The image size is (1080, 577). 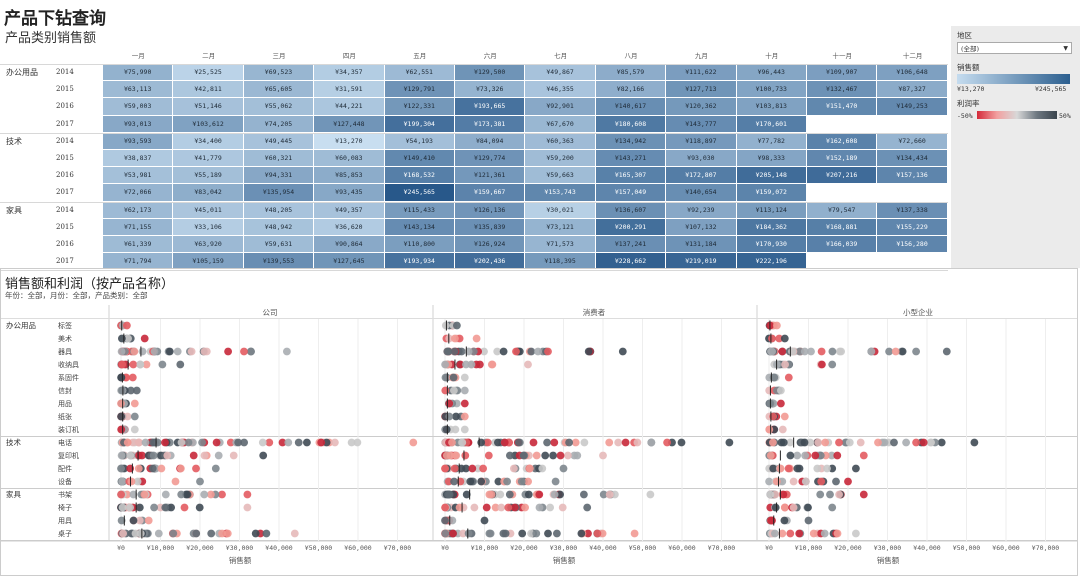 What do you see at coordinates (842, 210) in the screenshot?
I see `heatmap-cell: ¥79,547` at bounding box center [842, 210].